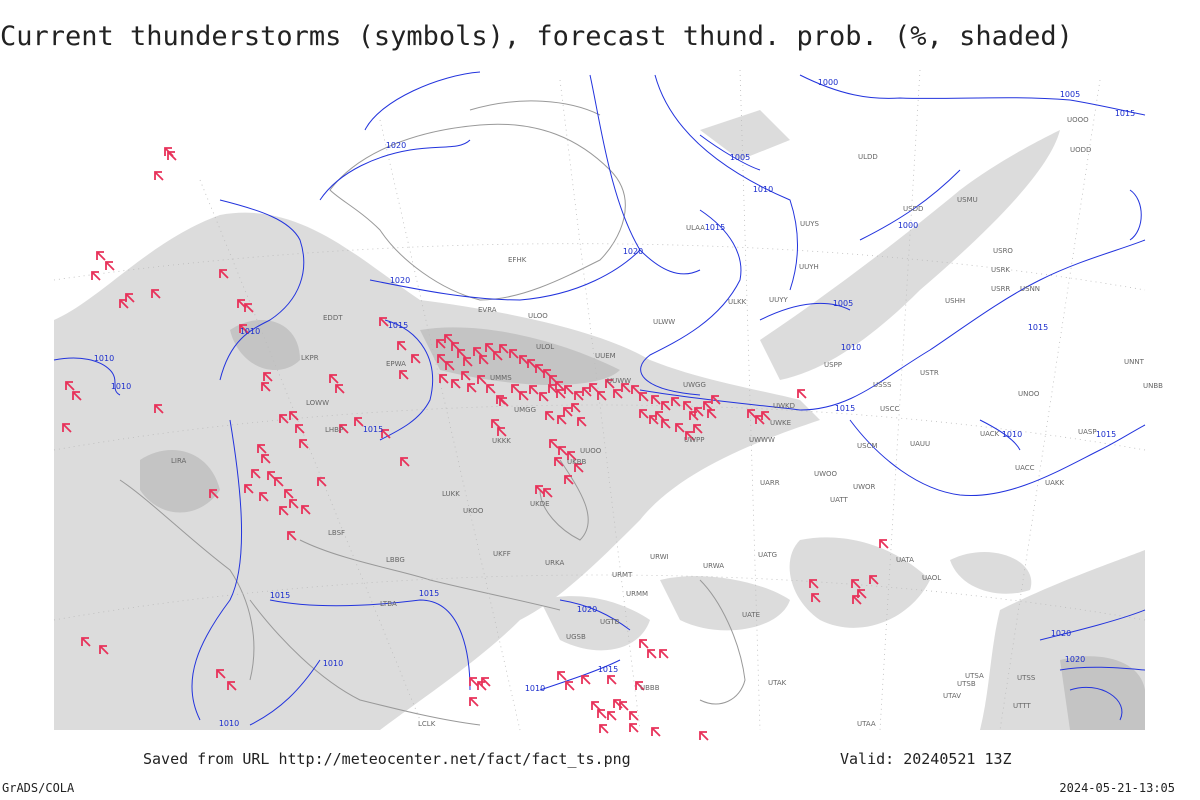 The height and width of the screenshot is (800, 1200). I want to click on station-label: UACK, so click(990, 434).